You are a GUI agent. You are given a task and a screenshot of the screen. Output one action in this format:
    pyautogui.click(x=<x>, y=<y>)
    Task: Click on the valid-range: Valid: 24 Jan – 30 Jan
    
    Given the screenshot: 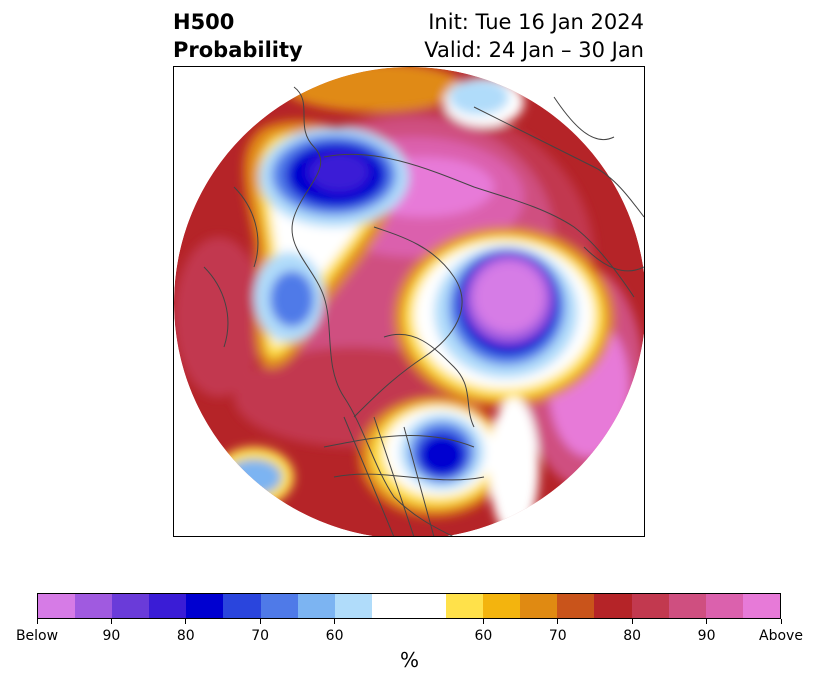 What is the action you would take?
    pyautogui.click(x=534, y=50)
    